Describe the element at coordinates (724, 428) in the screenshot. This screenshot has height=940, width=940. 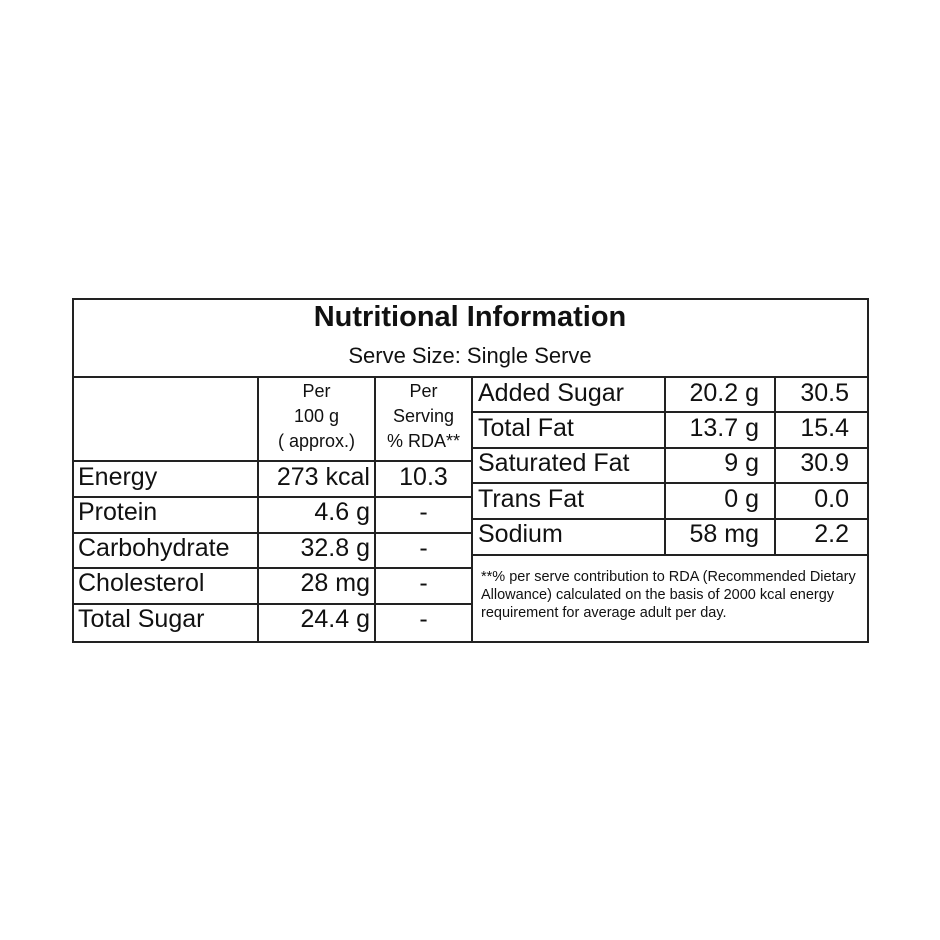
I see `per-100g-value: 13.7 g` at that location.